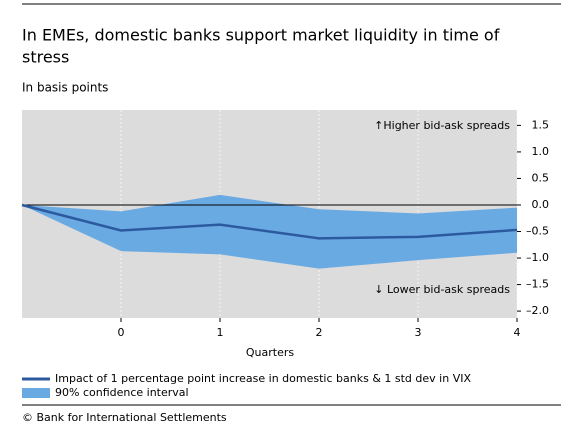 The image size is (583, 448). Describe the element at coordinates (442, 125) in the screenshot. I see `annotation: ↑Higher bid-ask spreads` at that location.